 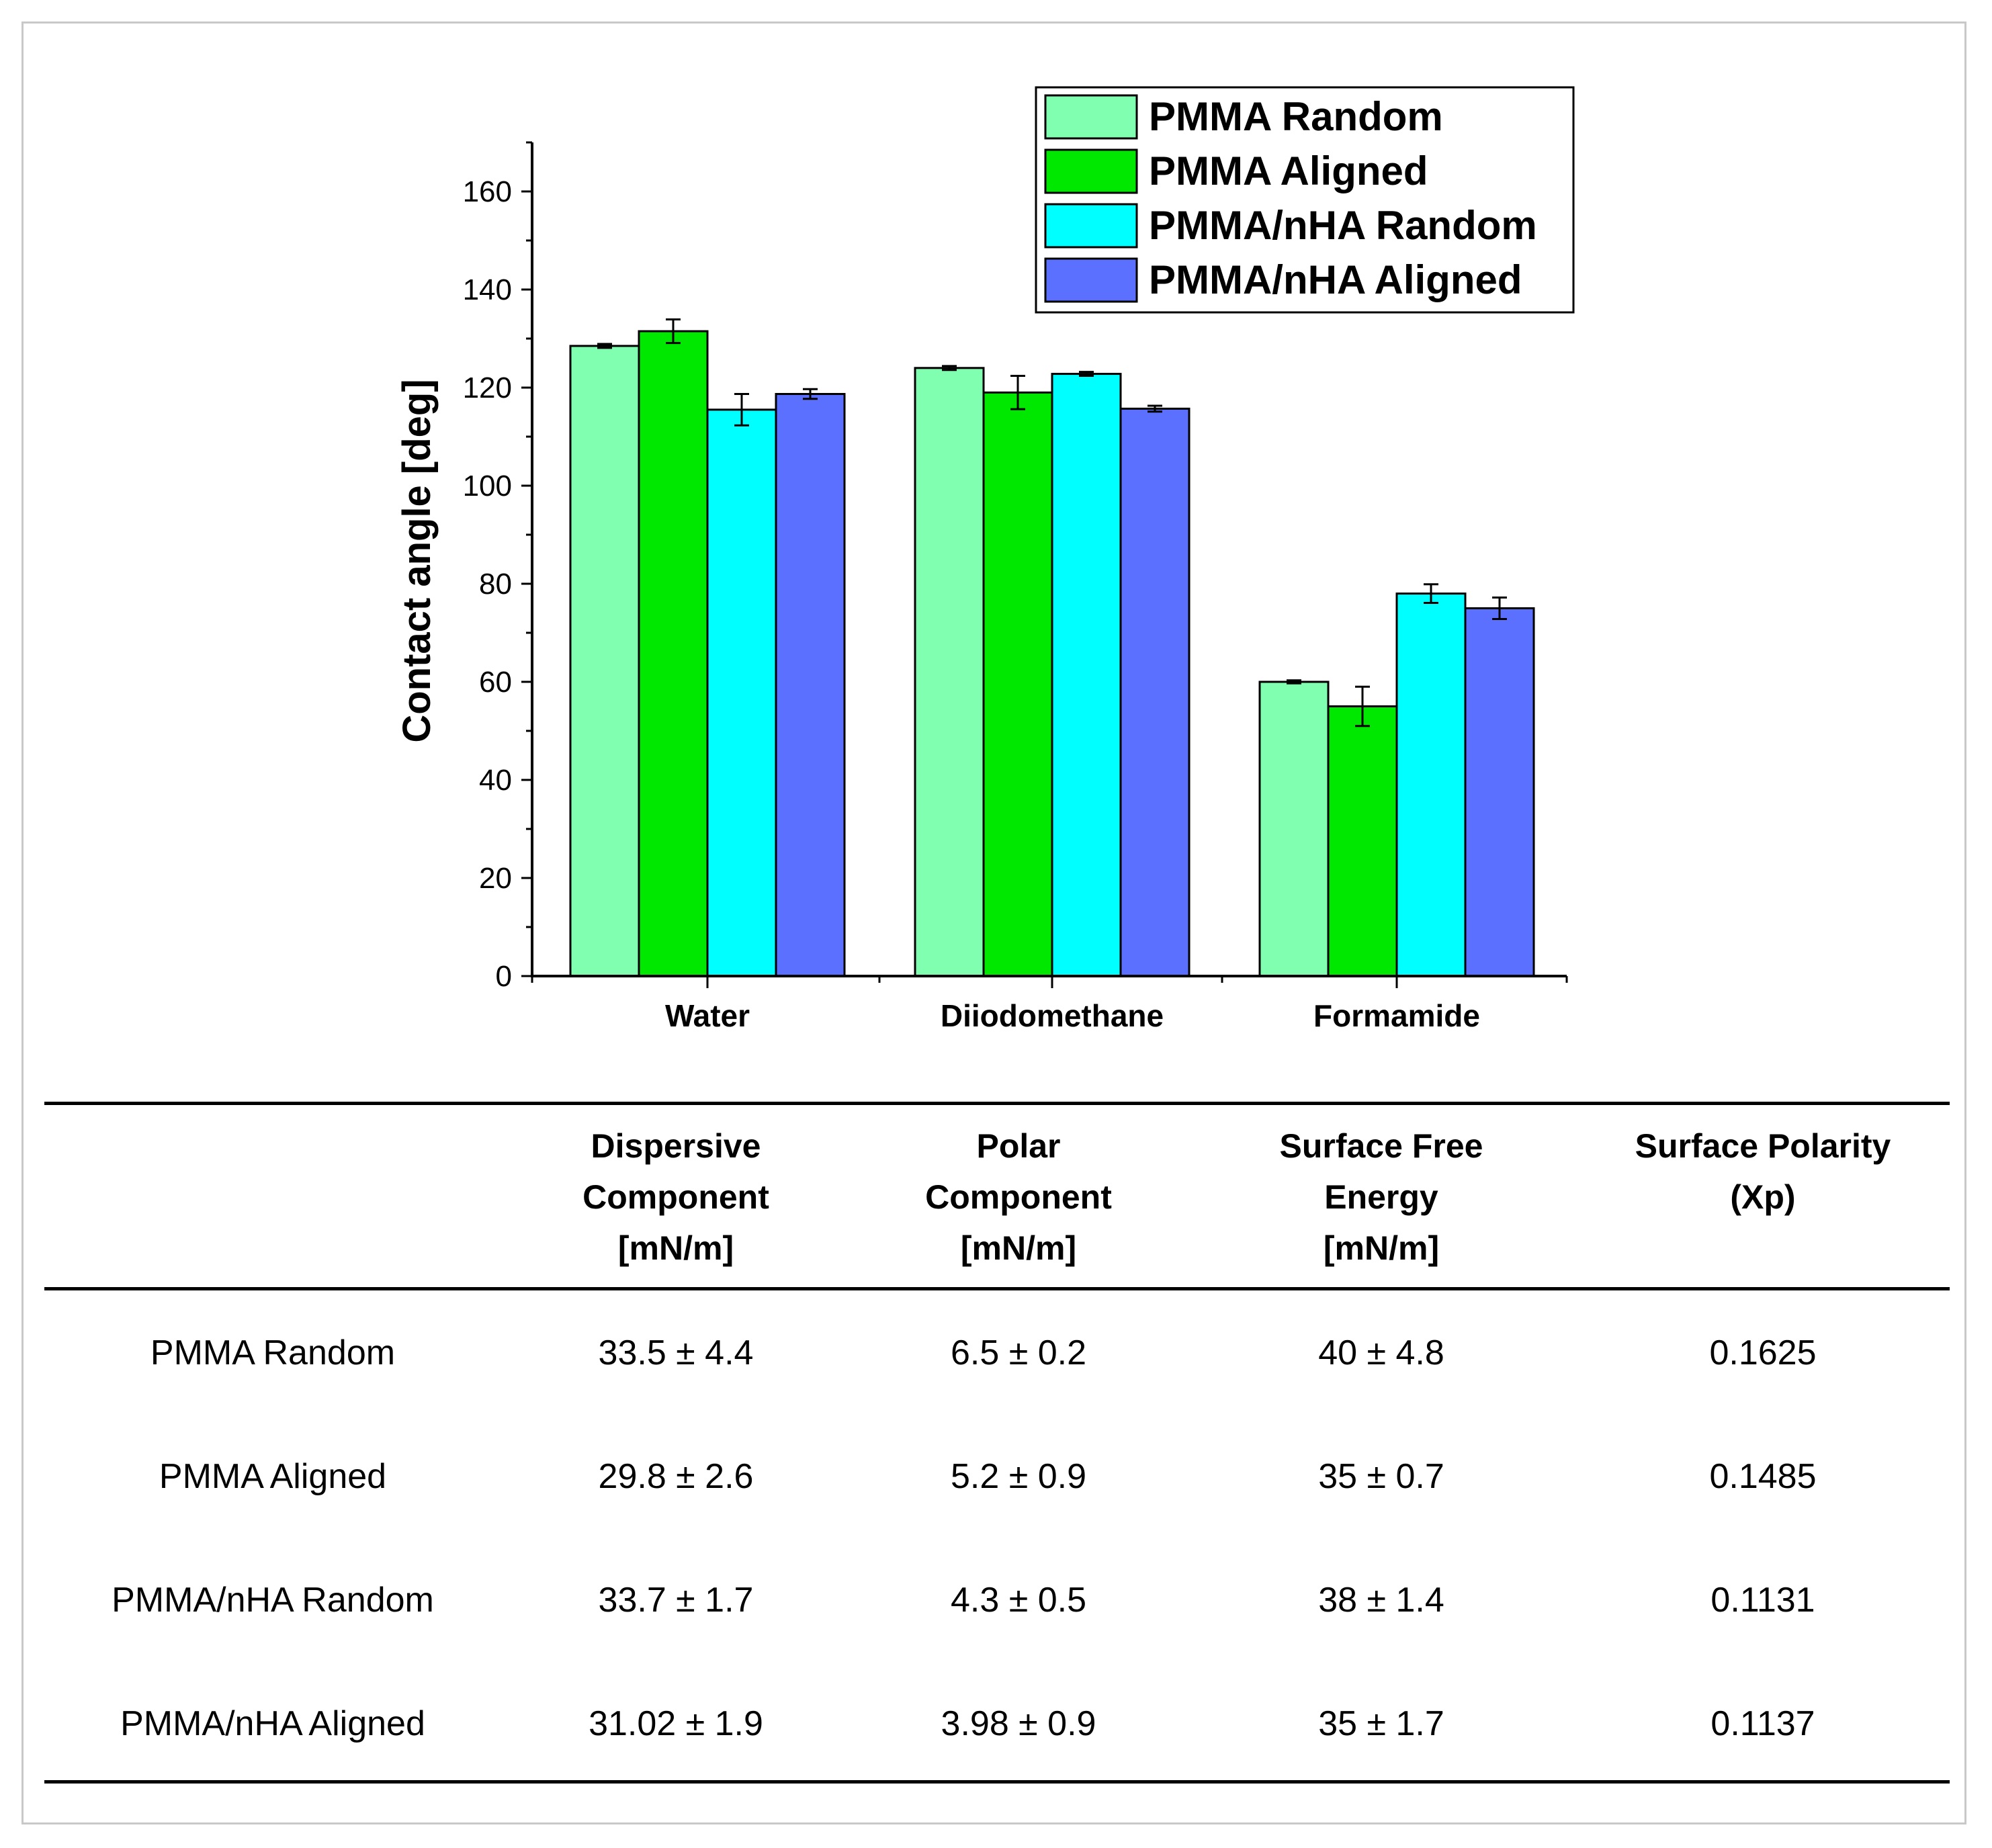 What do you see at coordinates (1381, 1600) in the screenshot?
I see `cell-sfe: 38 ± 1.4` at bounding box center [1381, 1600].